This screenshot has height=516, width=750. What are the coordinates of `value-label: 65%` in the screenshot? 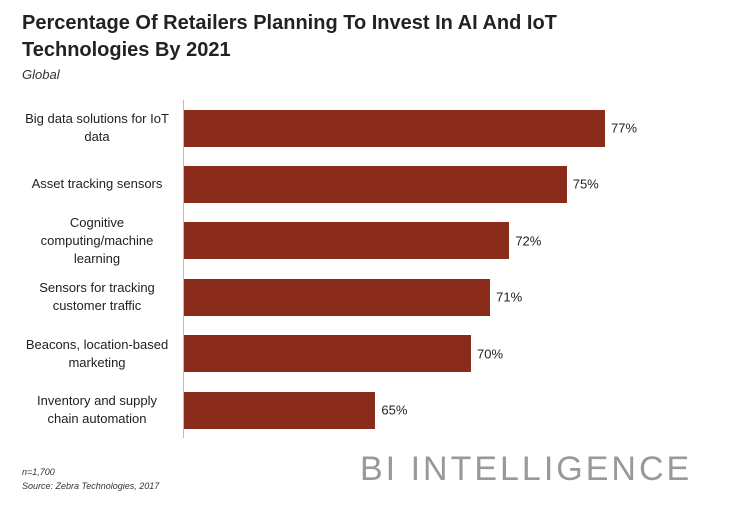 It's located at (394, 410).